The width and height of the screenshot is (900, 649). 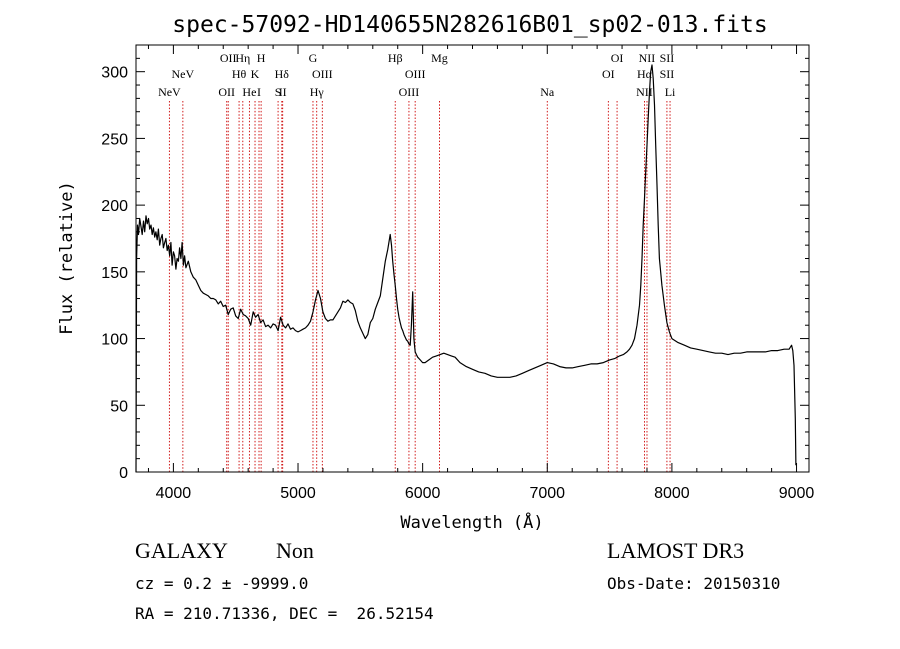 What do you see at coordinates (123, 473) in the screenshot?
I see `y-tick-label: 0` at bounding box center [123, 473].